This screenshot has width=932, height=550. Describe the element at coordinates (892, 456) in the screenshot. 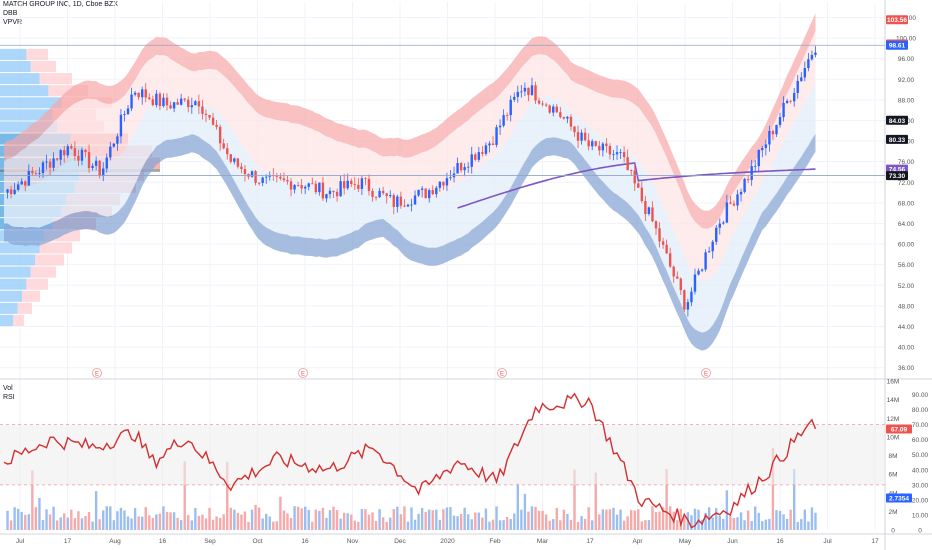

I see `volume-axis-label: 8M` at that location.